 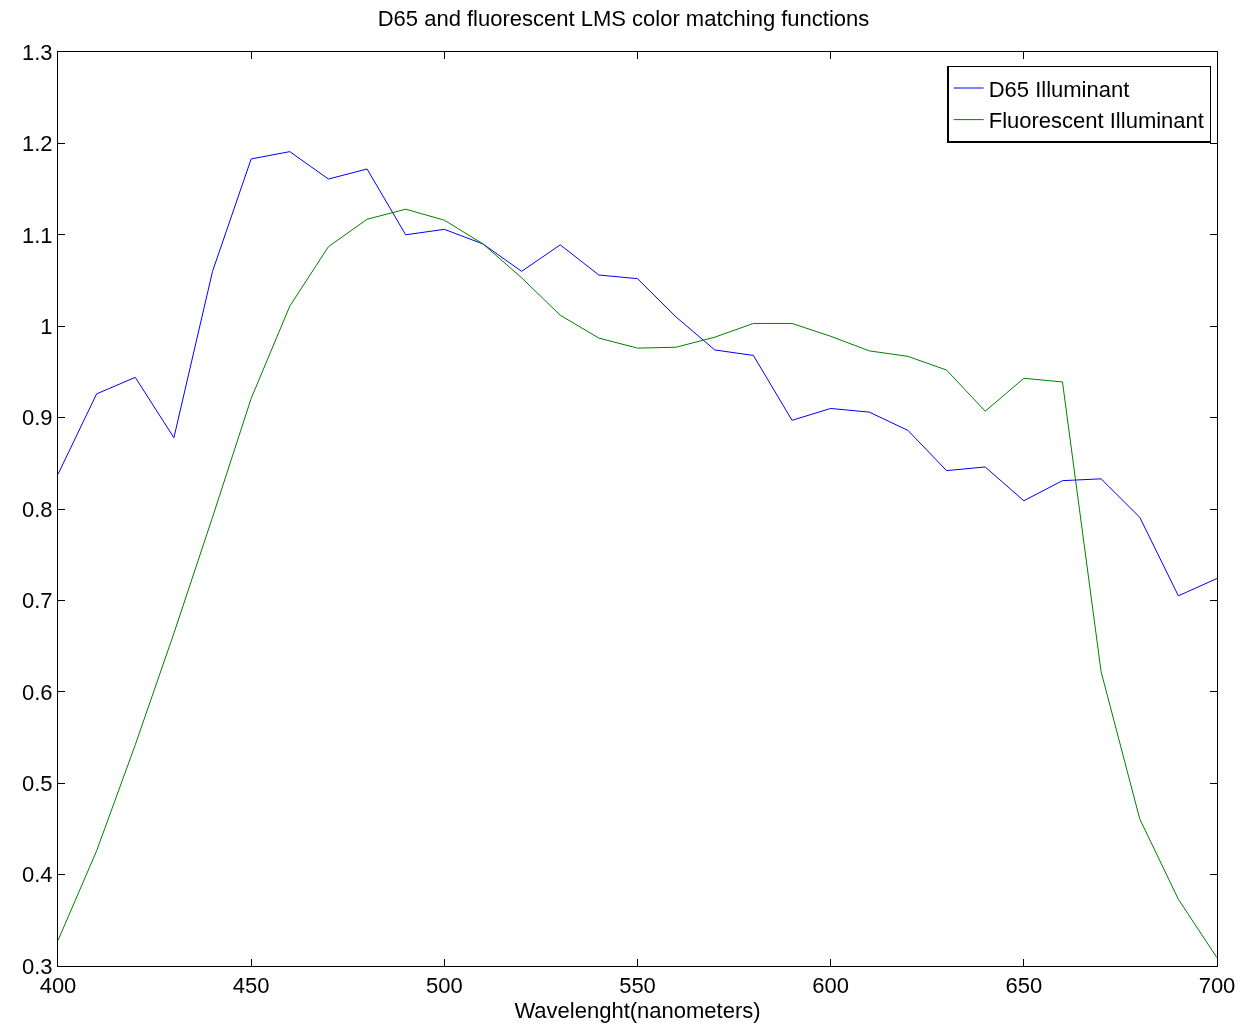 What do you see at coordinates (37, 235) in the screenshot?
I see `y-tick-label: 1.1` at bounding box center [37, 235].